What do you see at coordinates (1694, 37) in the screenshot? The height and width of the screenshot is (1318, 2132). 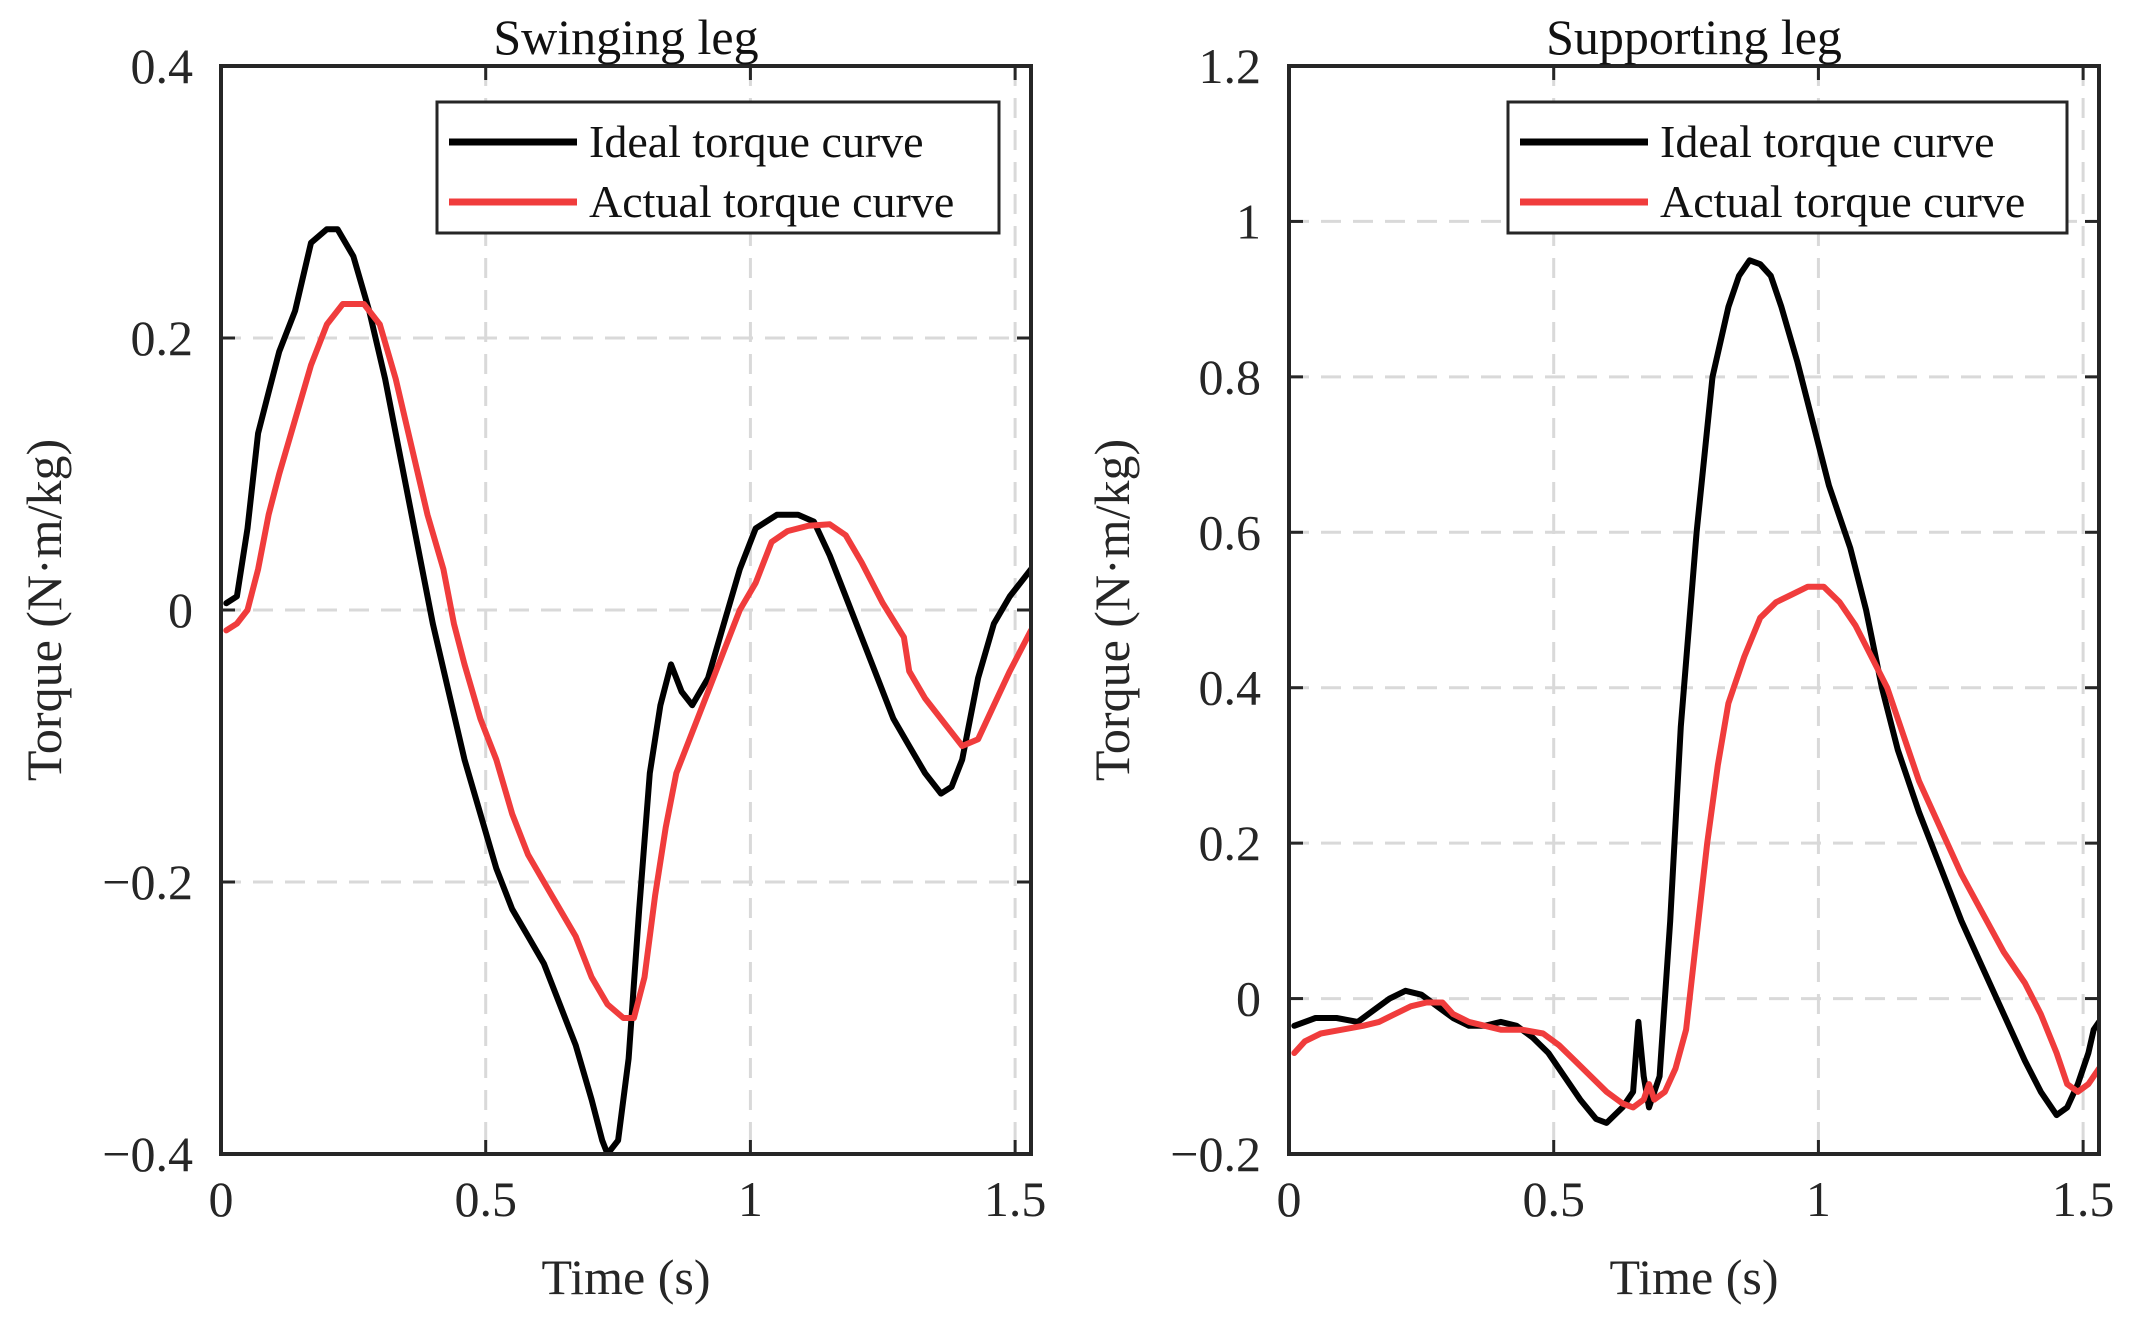 I see `chart-title: Supporting leg` at bounding box center [1694, 37].